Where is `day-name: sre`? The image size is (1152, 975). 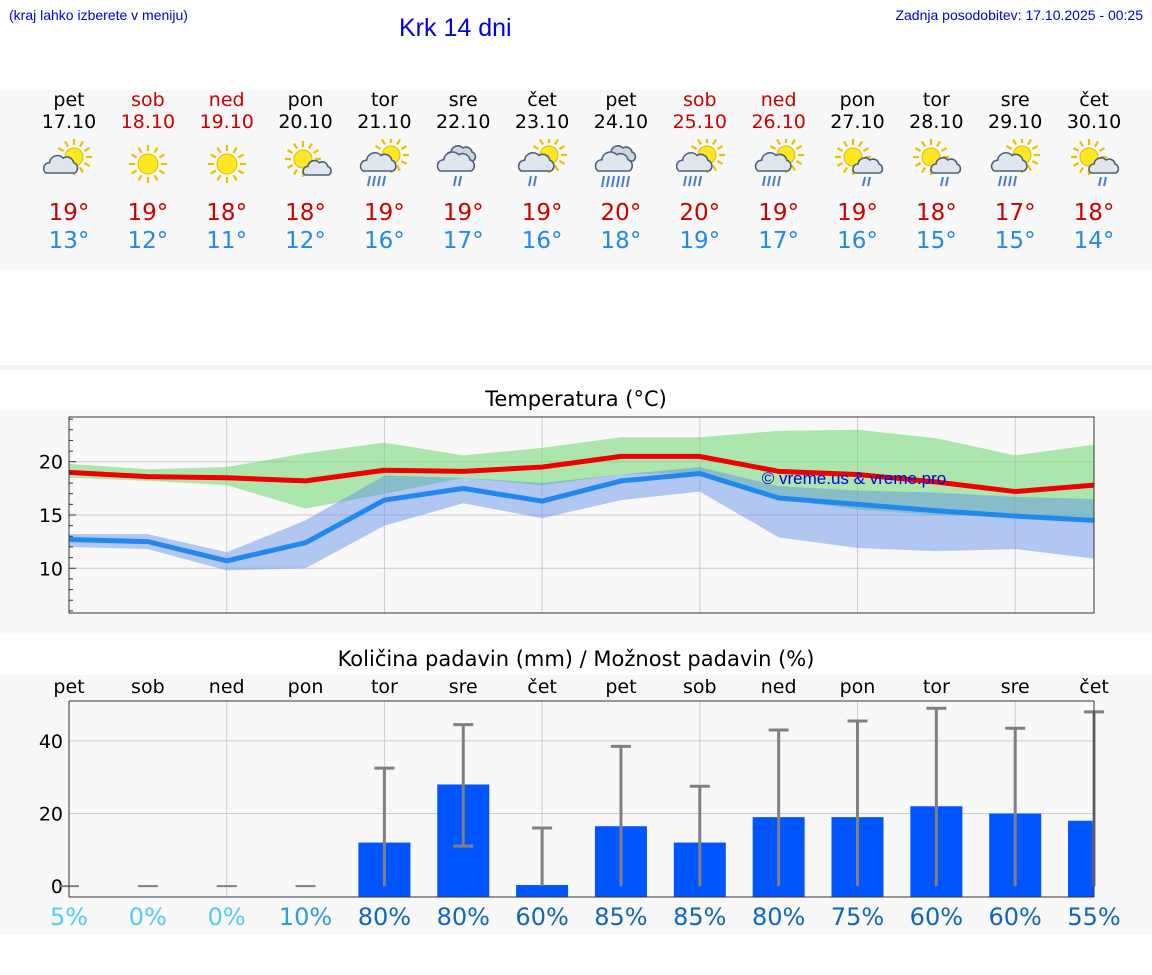
day-name: sre is located at coordinates (1015, 100).